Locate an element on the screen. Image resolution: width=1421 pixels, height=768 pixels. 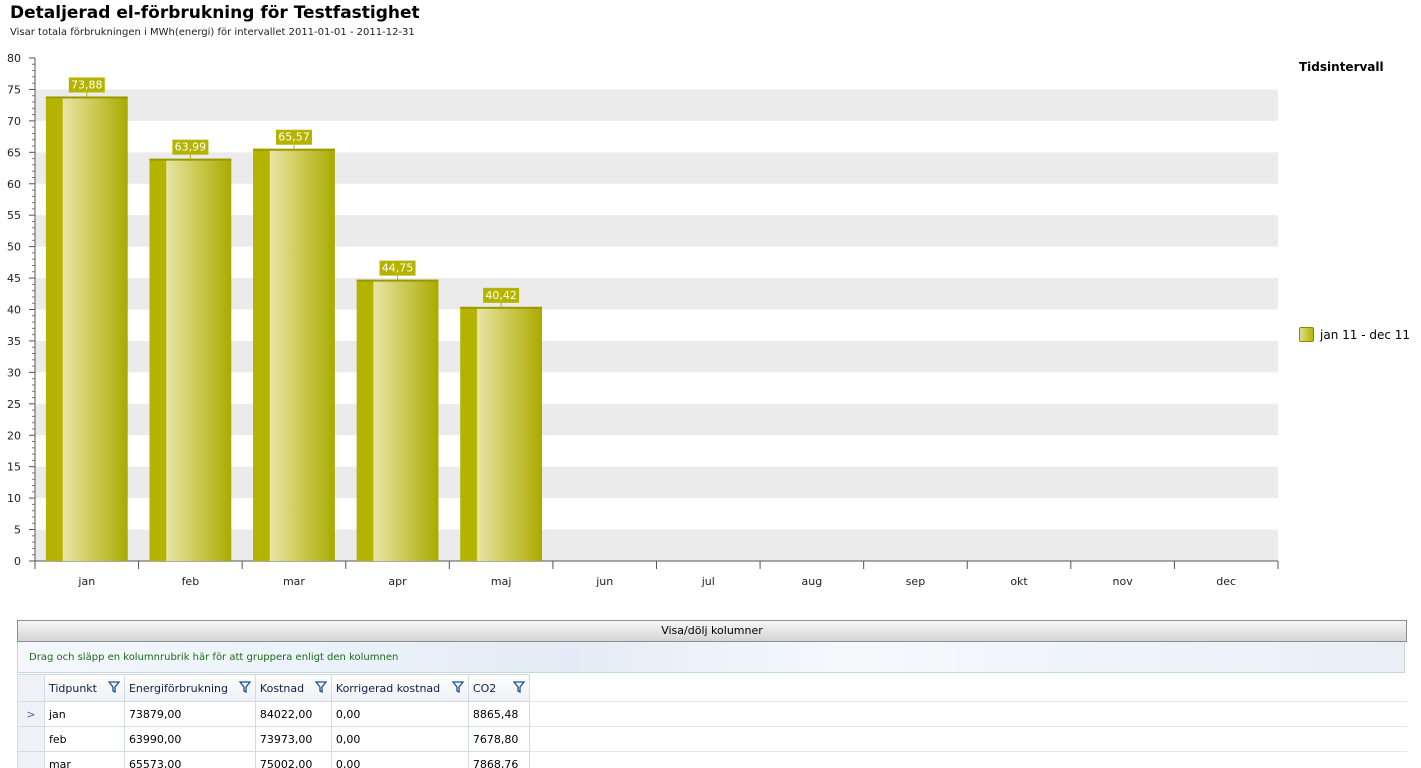
legend-title: Tidsintervall is located at coordinates (1341, 67).